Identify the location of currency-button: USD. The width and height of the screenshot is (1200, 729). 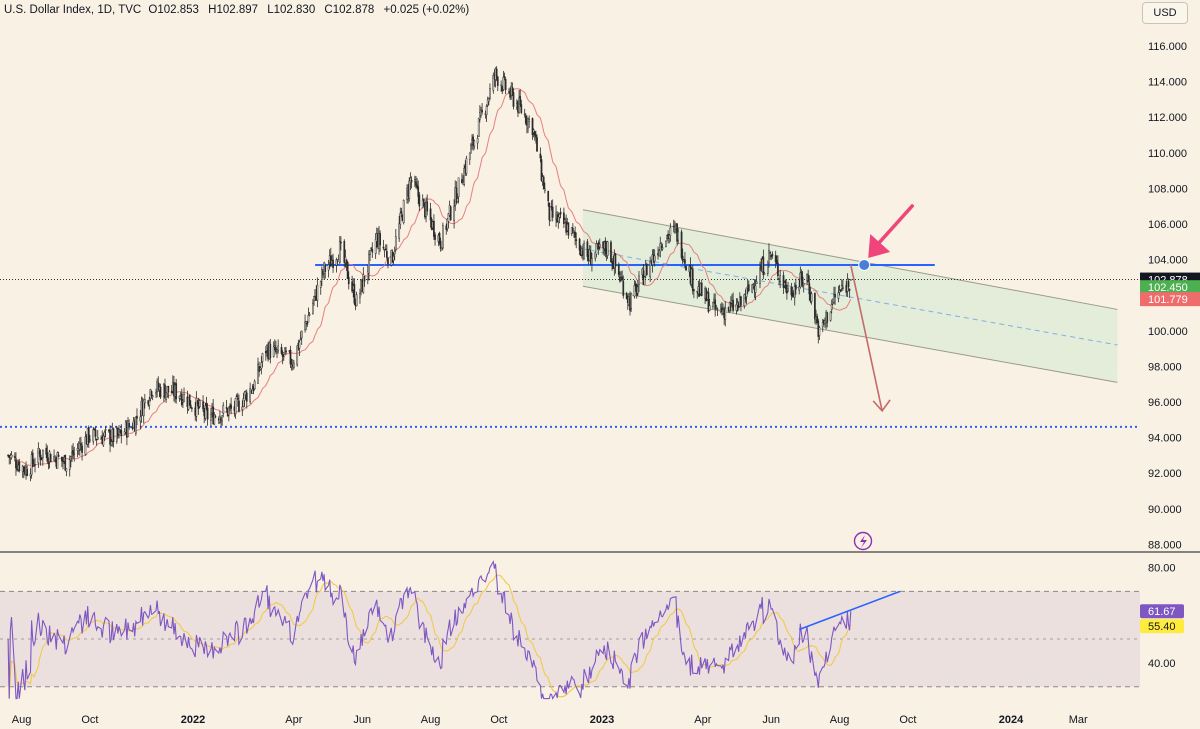
(1165, 13).